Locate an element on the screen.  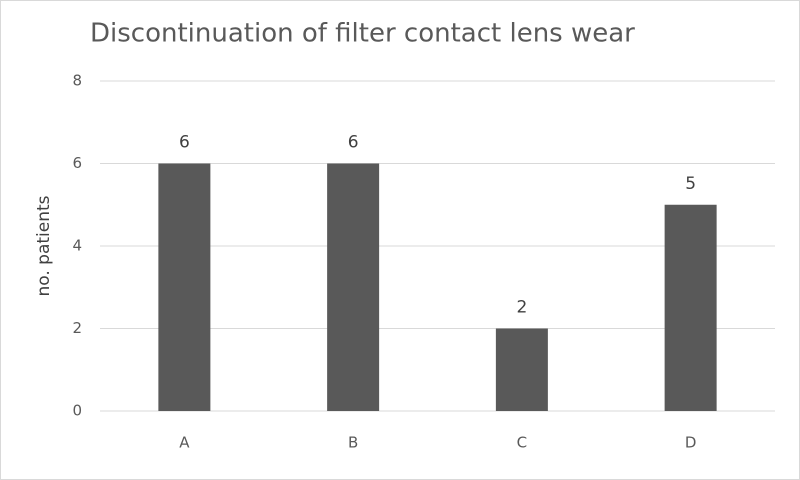
y-tick-label: 0 is located at coordinates (77, 411).